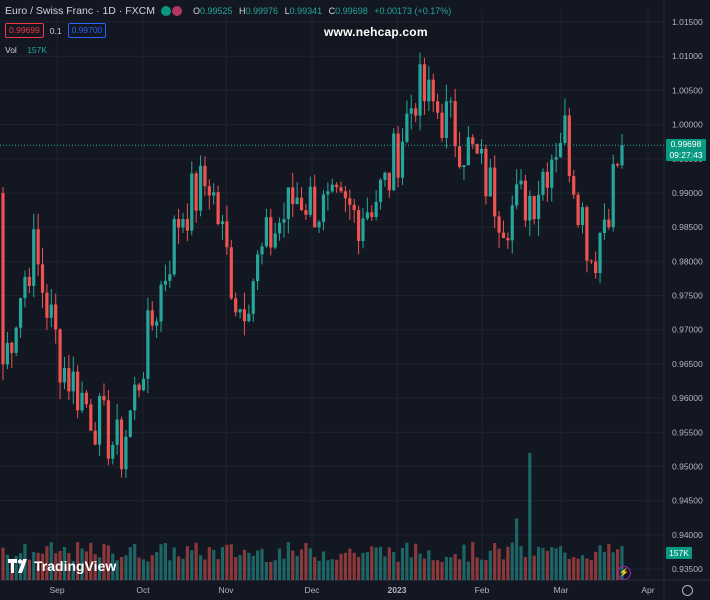  I want to click on volume-legend: Vol 157K, so click(26, 50).